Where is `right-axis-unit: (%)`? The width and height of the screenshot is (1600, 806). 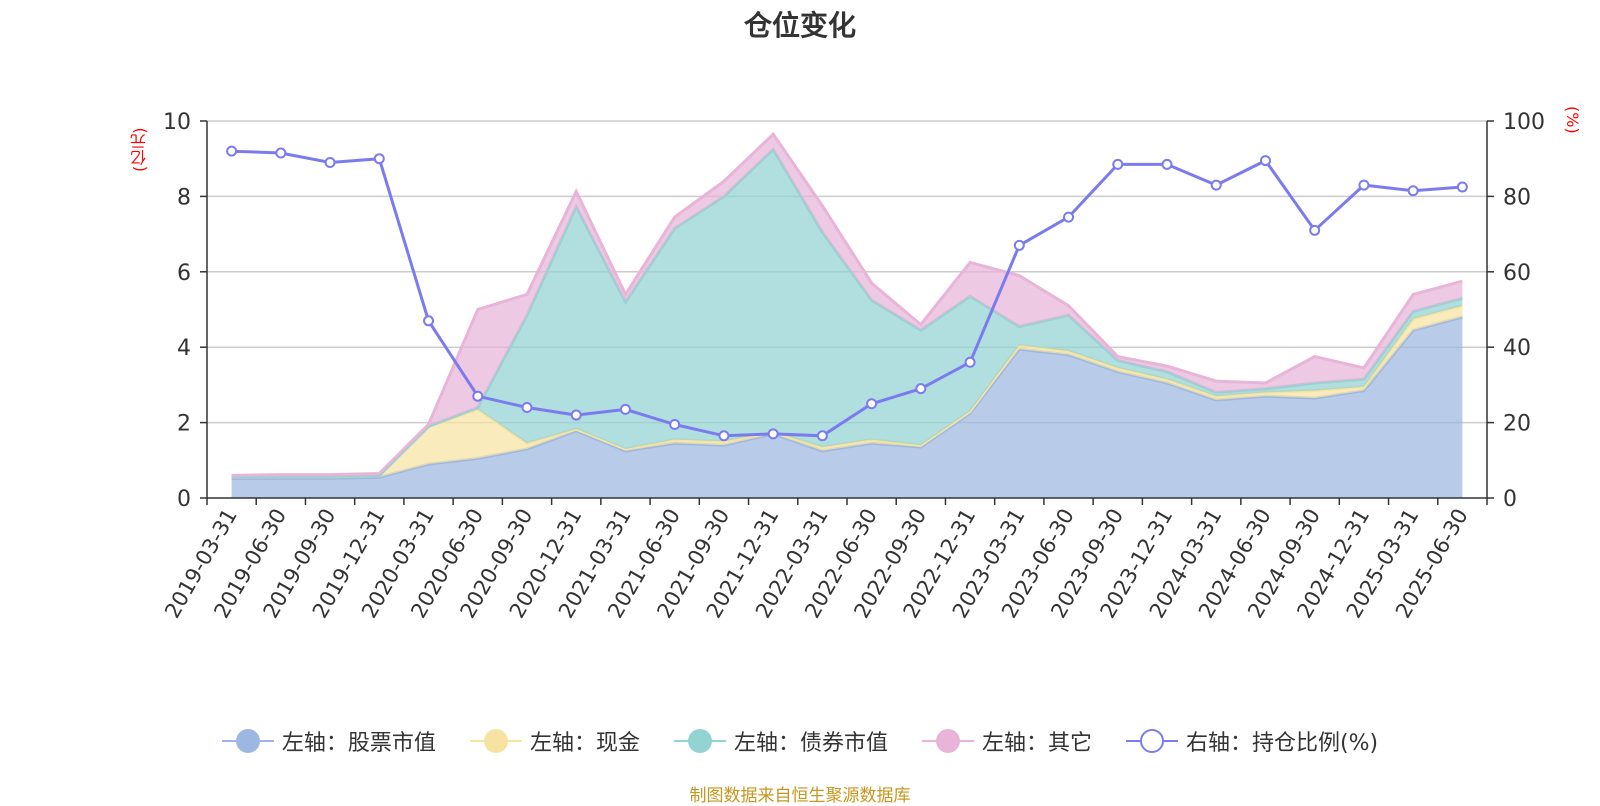
right-axis-unit: (%) is located at coordinates (1572, 120).